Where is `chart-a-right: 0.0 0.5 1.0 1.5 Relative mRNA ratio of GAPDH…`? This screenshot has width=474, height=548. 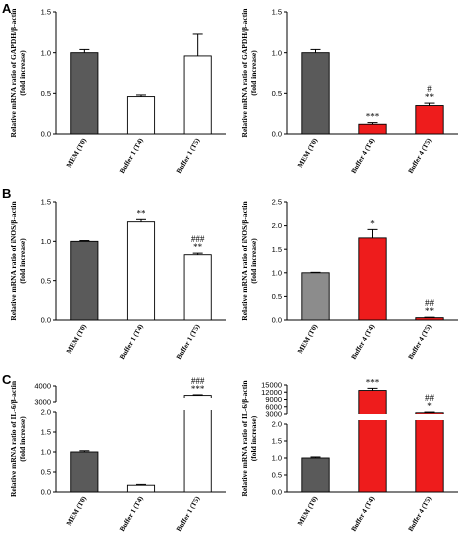
chart-a-right: 0.0 0.5 1.0 1.5 Relative mRNA ratio of GAPDH… is located at coordinates (349, 91).